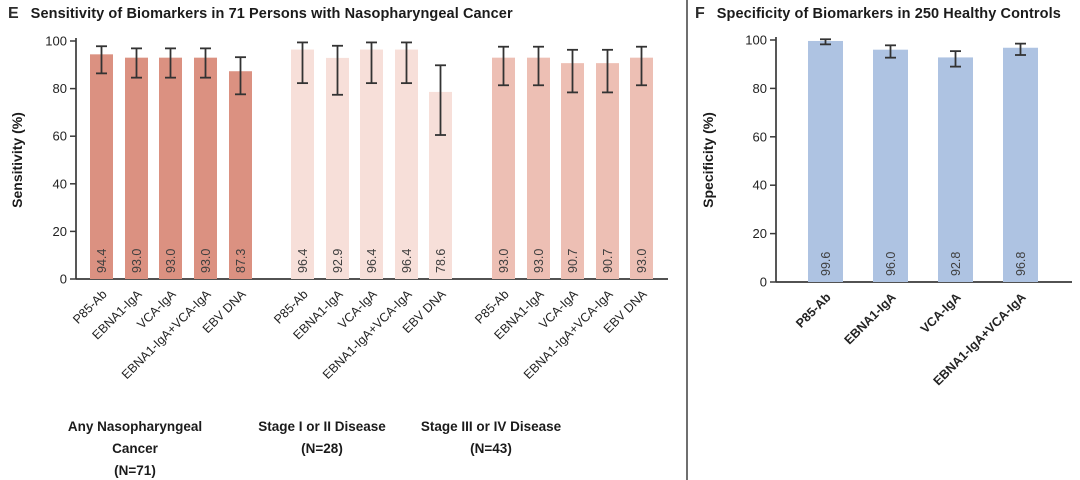 This screenshot has height=480, width=1080. Describe the element at coordinates (687, 240) in the screenshot. I see `panel-divider` at that location.